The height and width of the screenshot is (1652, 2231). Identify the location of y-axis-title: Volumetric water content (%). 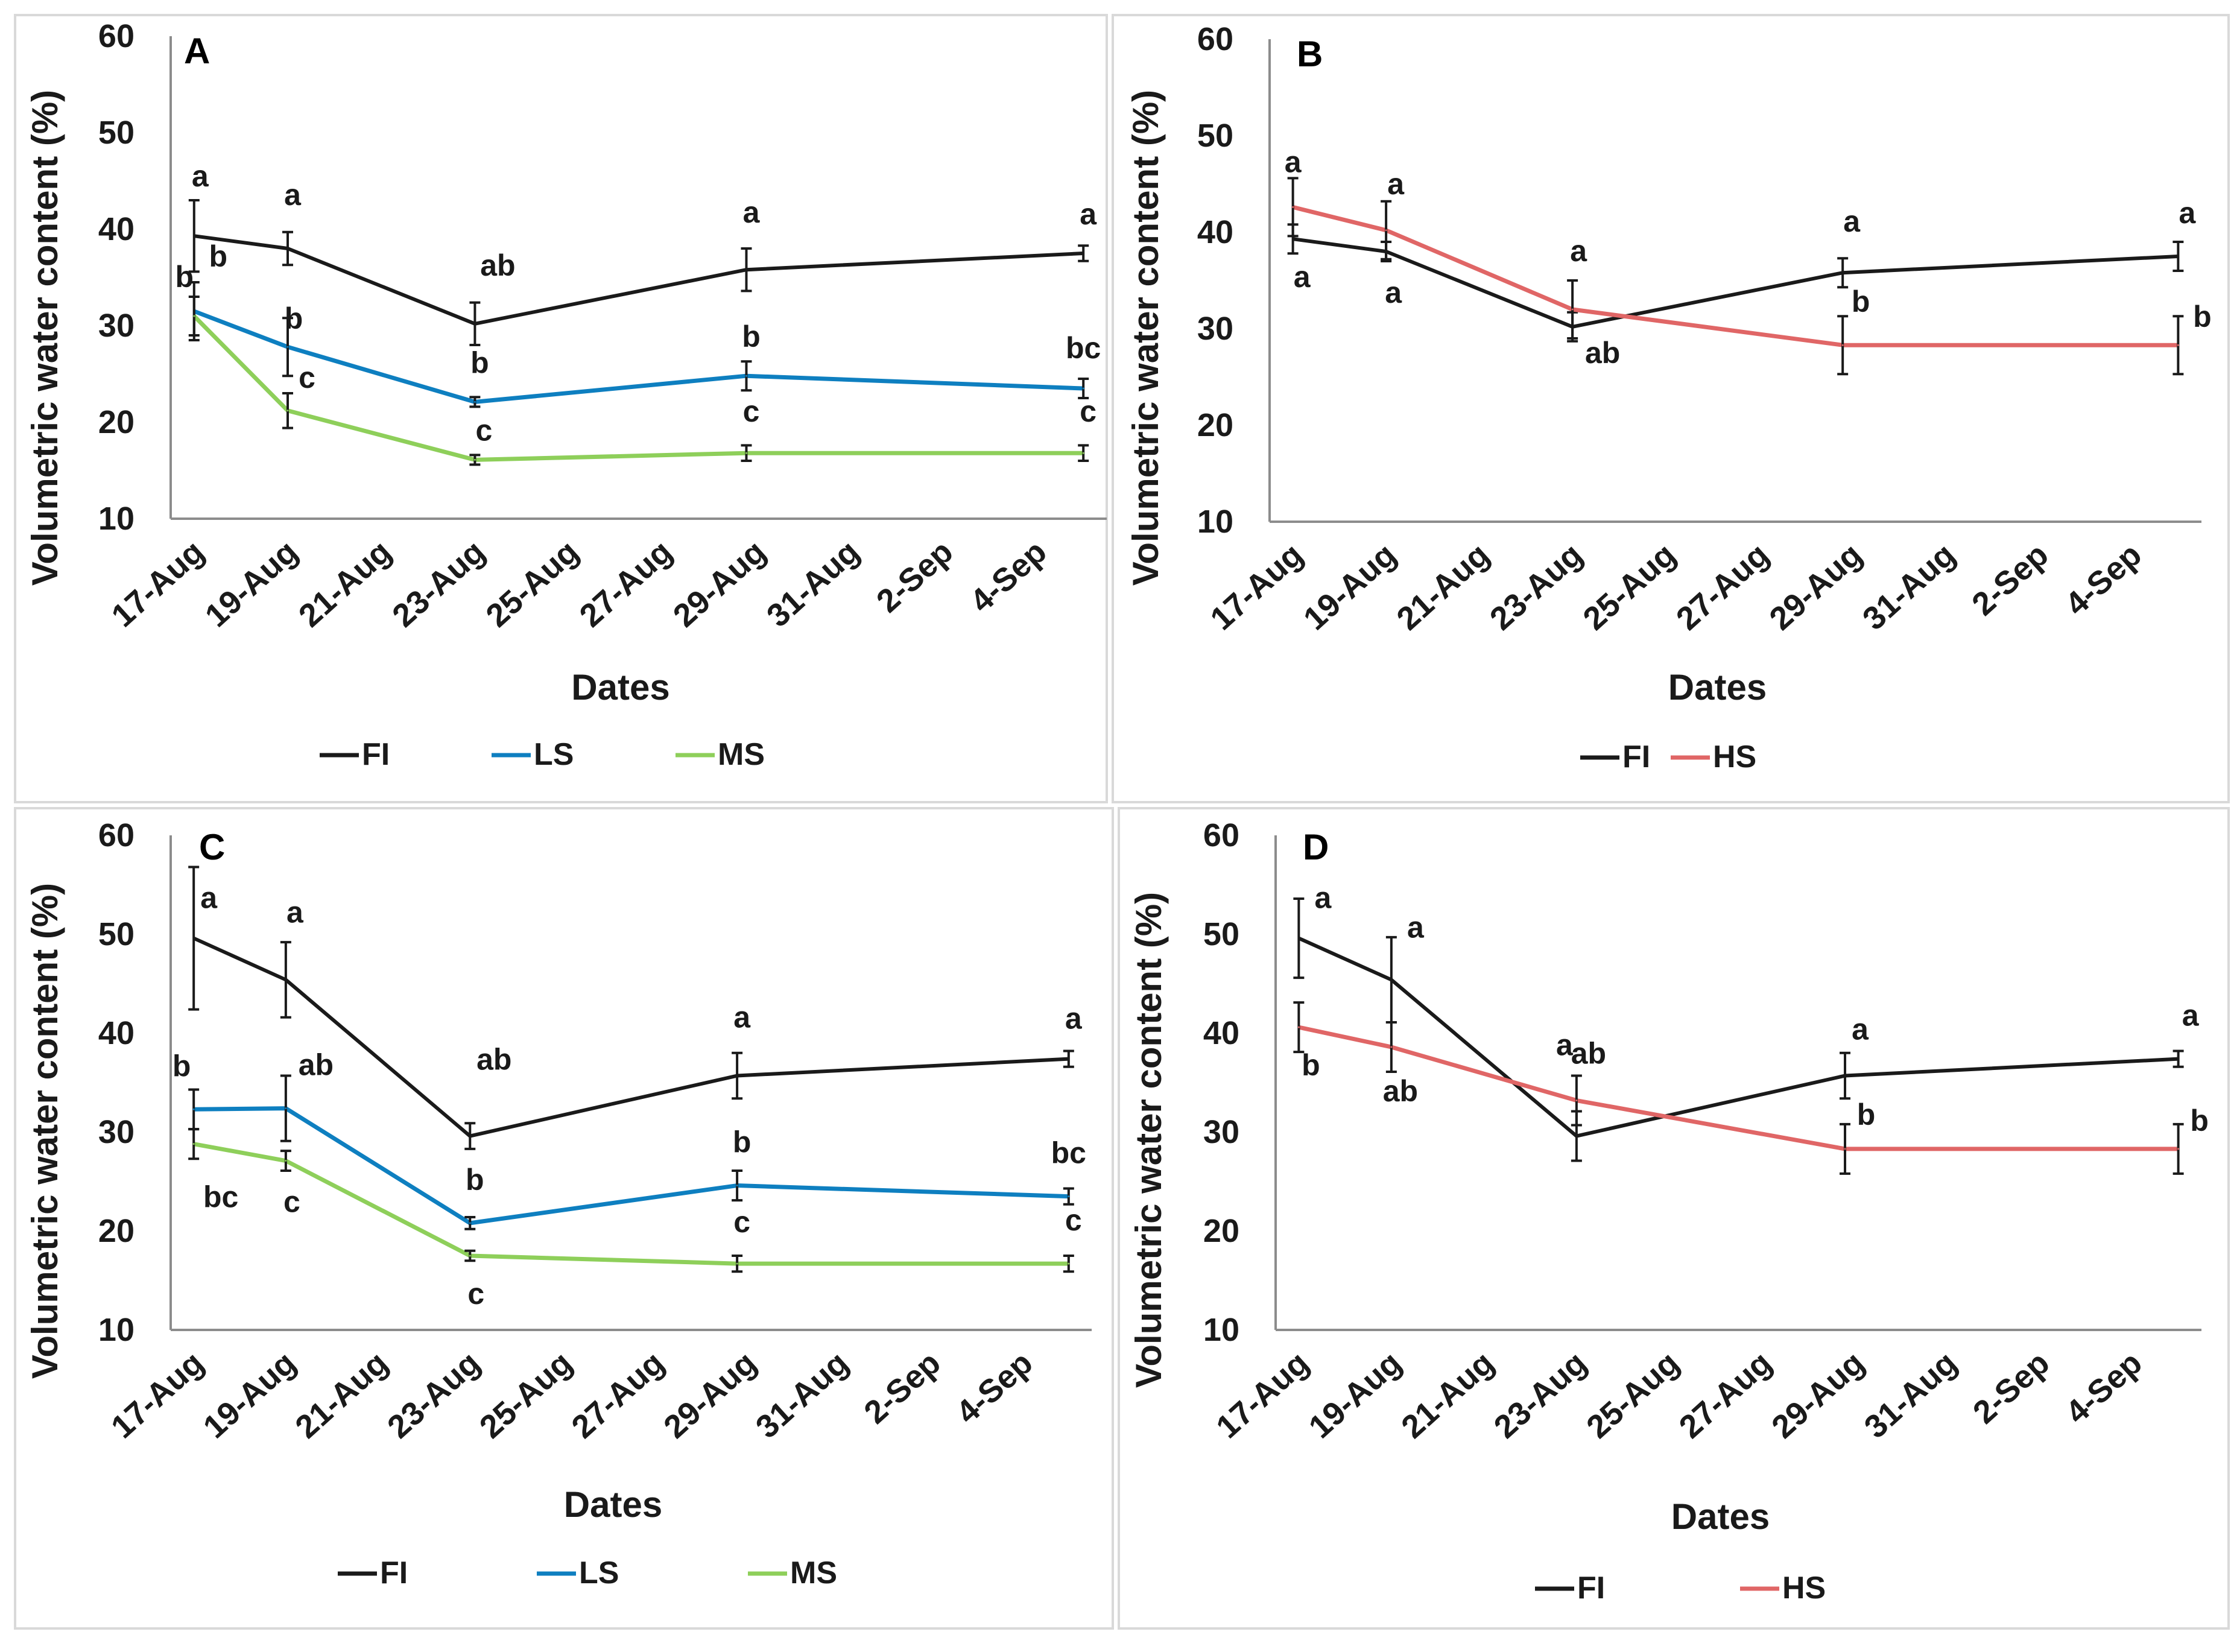
(1148, 1140).